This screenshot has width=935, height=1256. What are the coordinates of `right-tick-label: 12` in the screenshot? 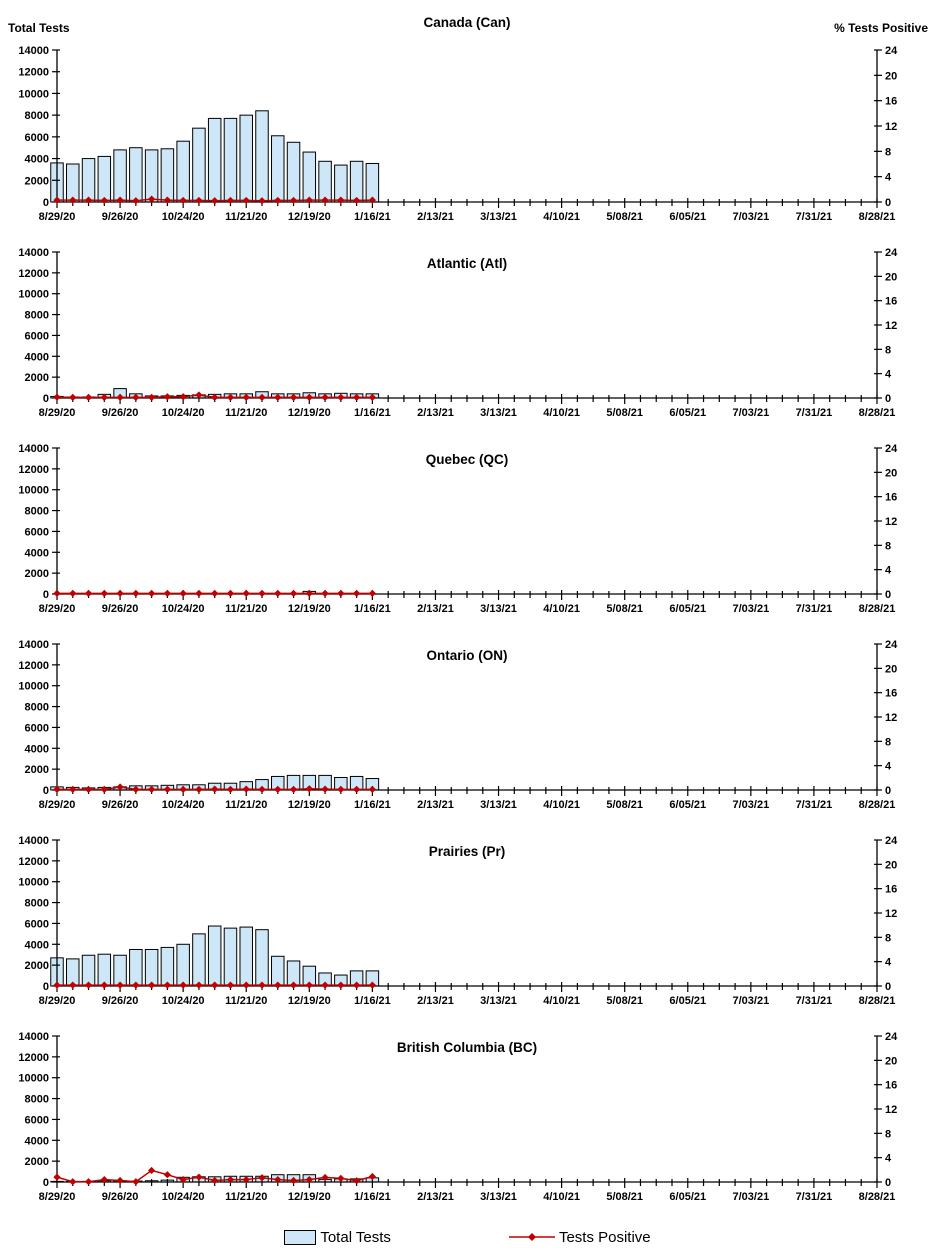 It's located at (891, 127).